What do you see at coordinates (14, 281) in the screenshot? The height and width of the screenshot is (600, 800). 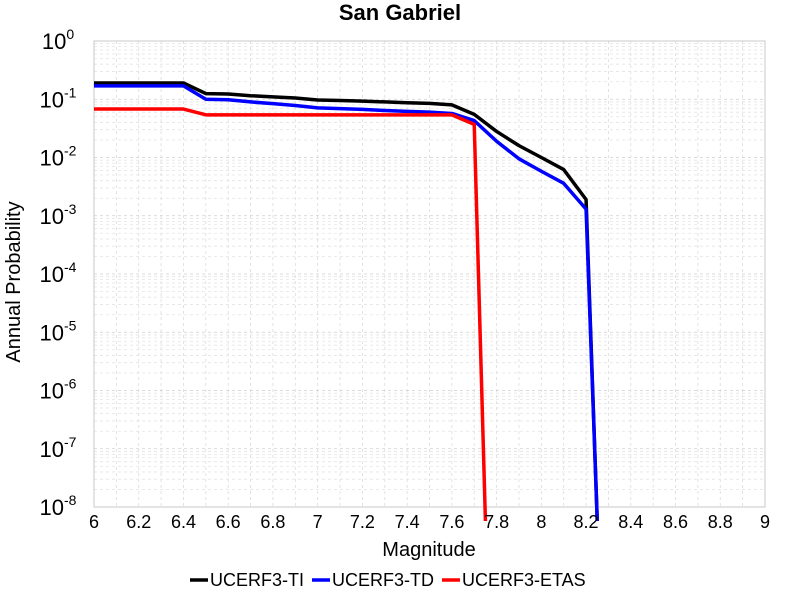 I see `y-axis-label: Annual Probability` at bounding box center [14, 281].